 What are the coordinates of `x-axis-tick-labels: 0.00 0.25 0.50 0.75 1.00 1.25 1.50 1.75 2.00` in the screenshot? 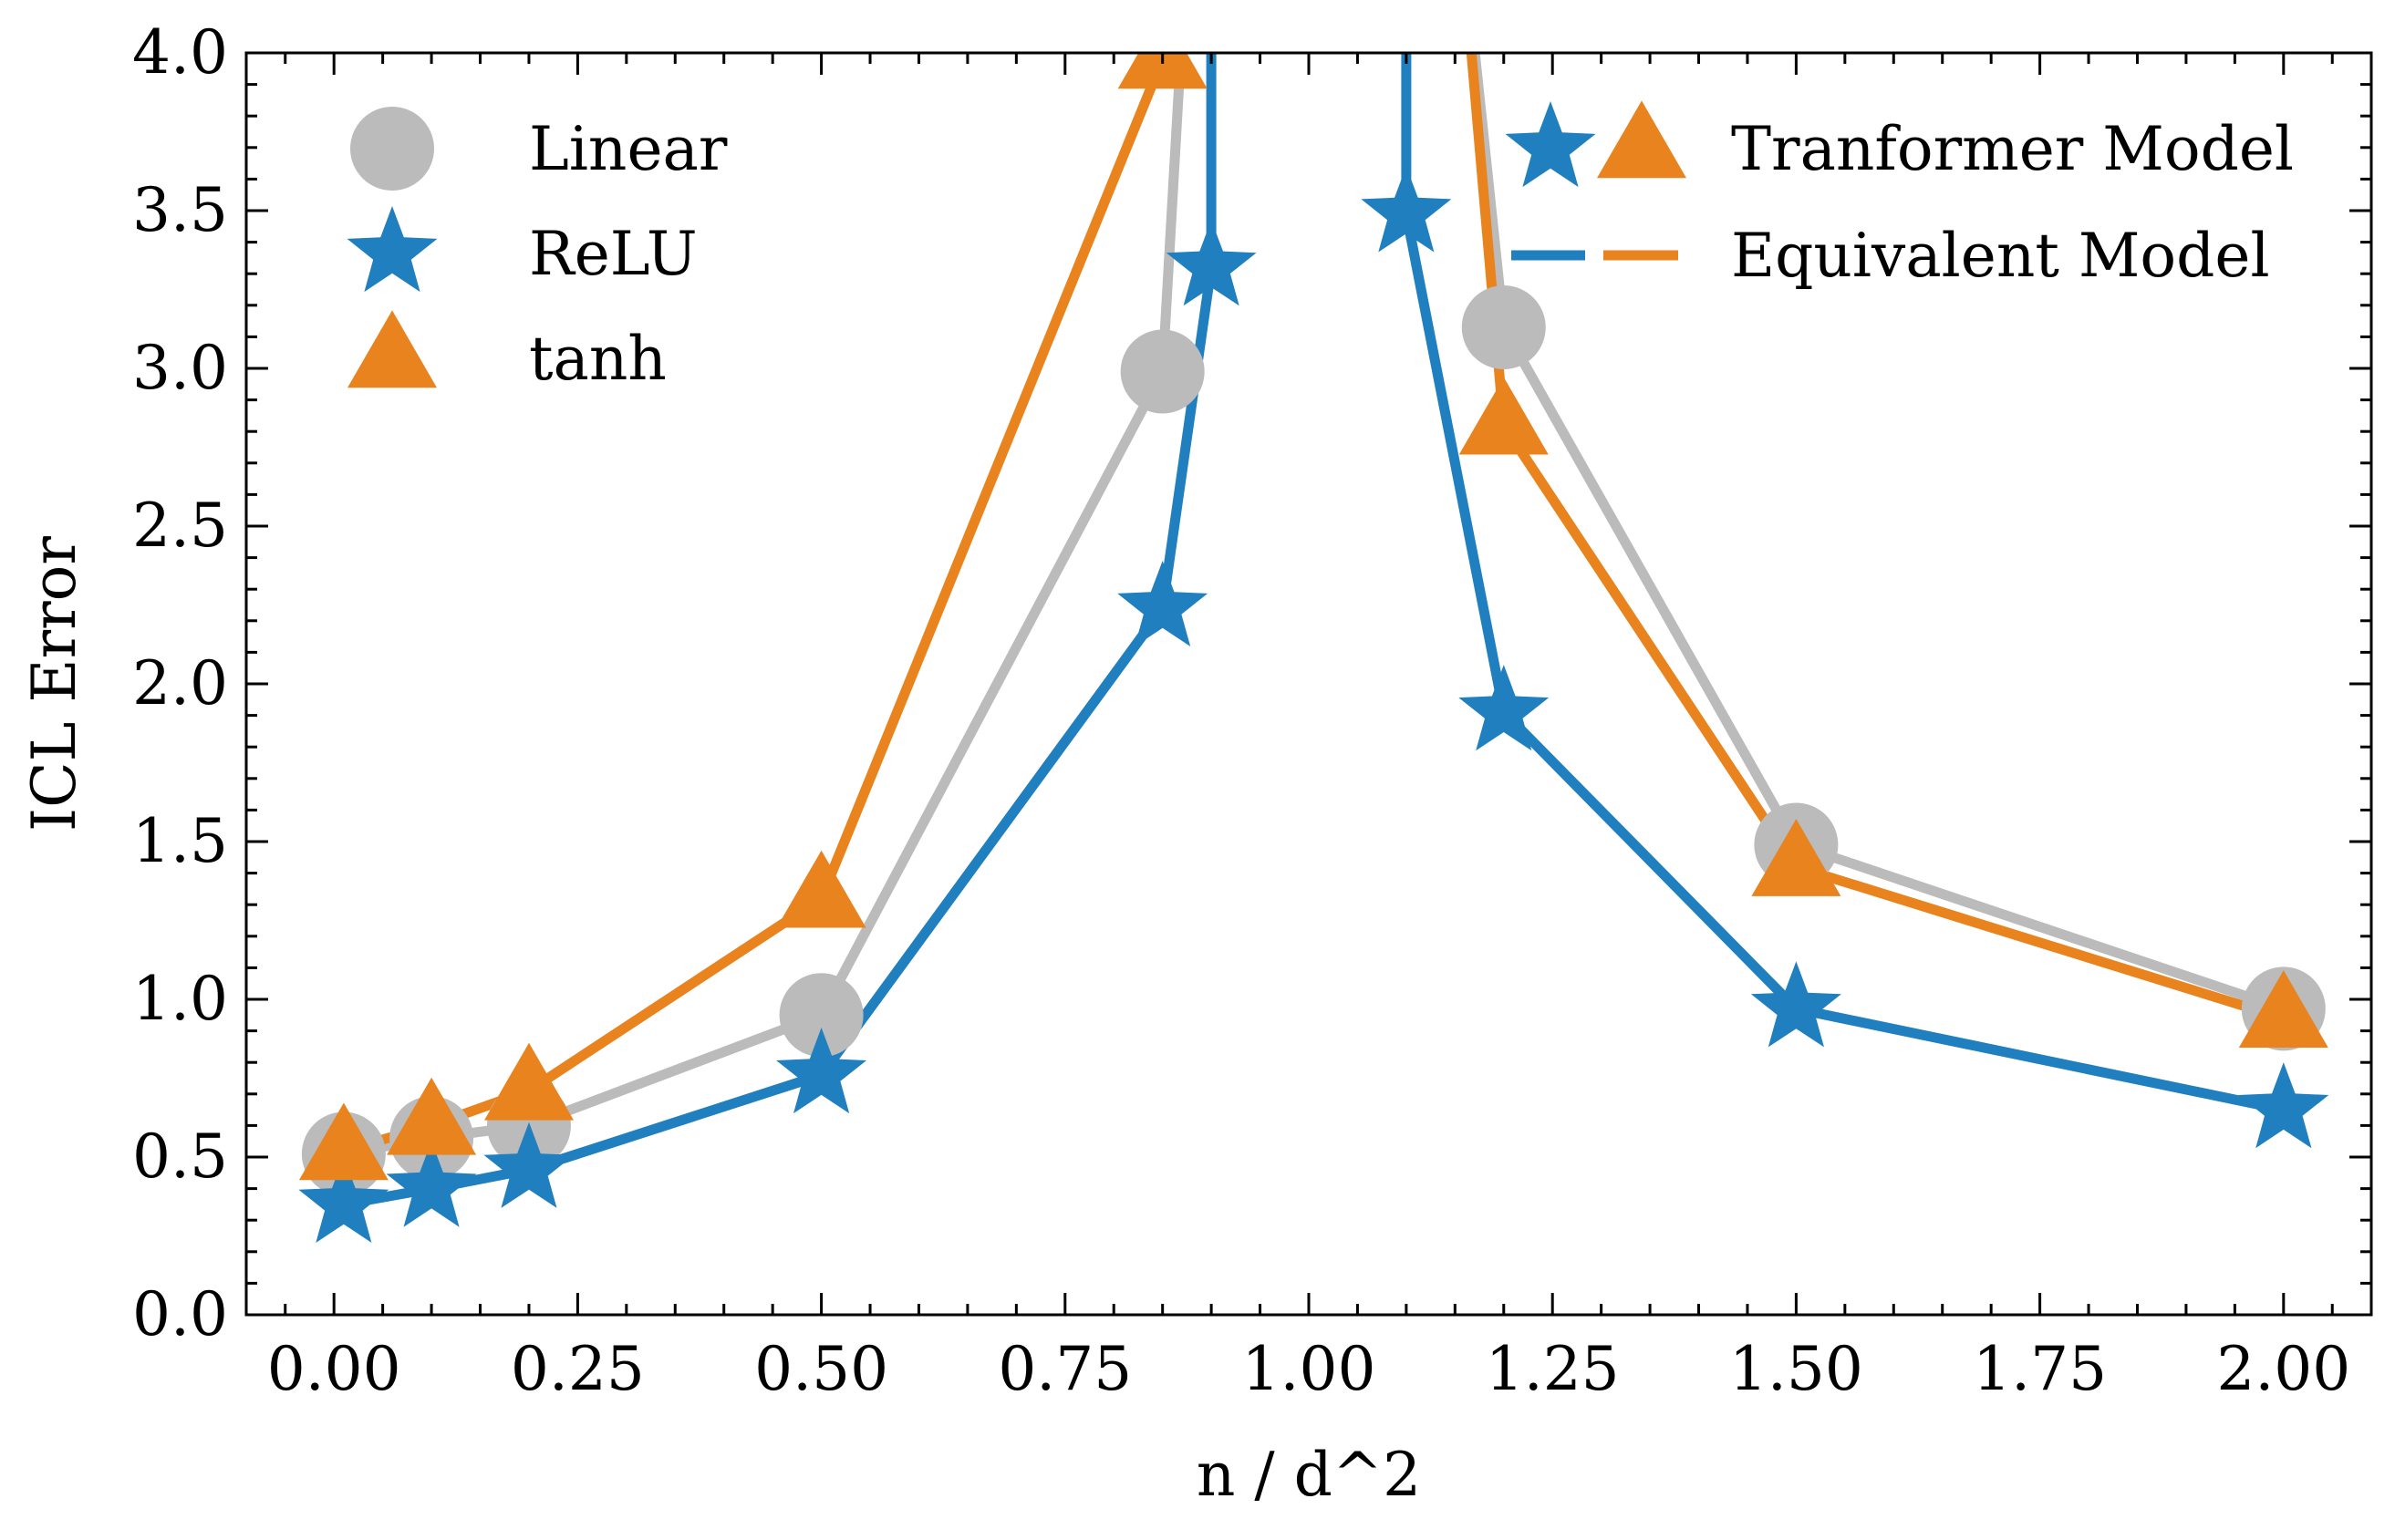 It's located at (1309, 1369).